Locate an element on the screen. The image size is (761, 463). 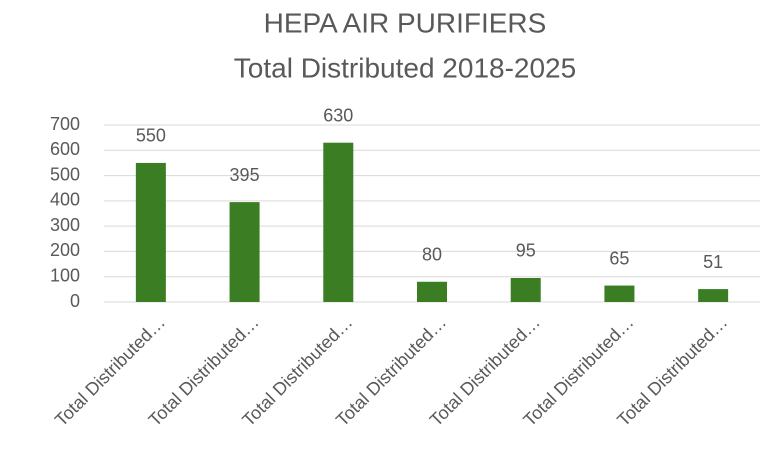
y-tick-label: 500 is located at coordinates (65, 174).